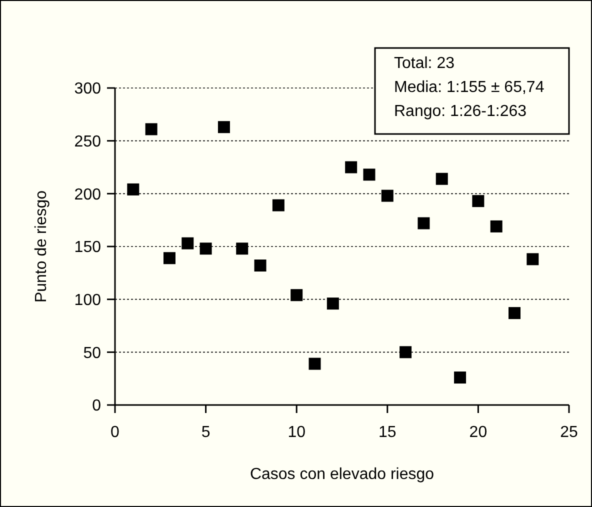 The image size is (592, 507). Describe the element at coordinates (569, 432) in the screenshot. I see `x-tick-label: 25` at that location.